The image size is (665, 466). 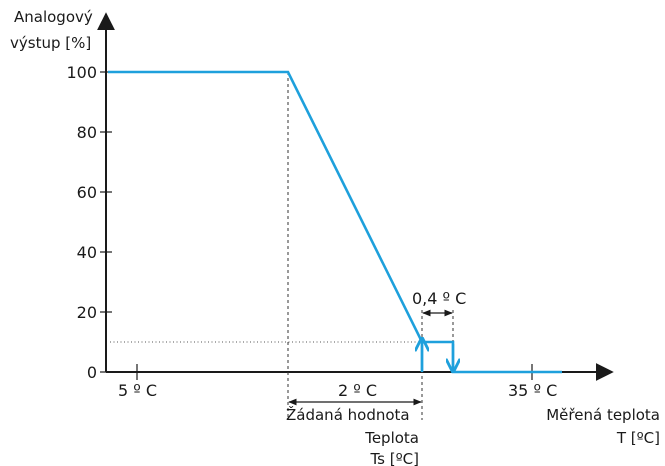 What do you see at coordinates (638, 438) in the screenshot?
I see `x-axis-title-line-2: T [ºC]` at bounding box center [638, 438].